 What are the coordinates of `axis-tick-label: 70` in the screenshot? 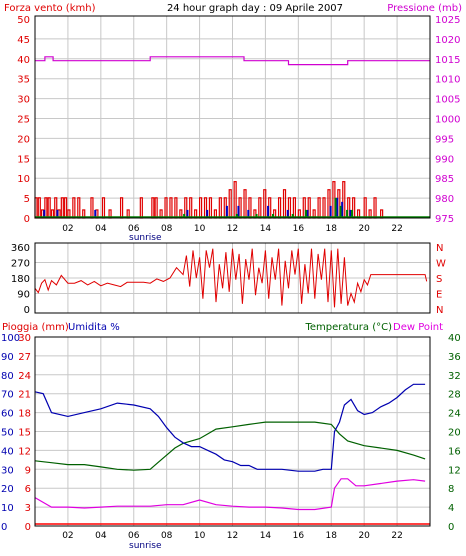 It's located at (7, 395).